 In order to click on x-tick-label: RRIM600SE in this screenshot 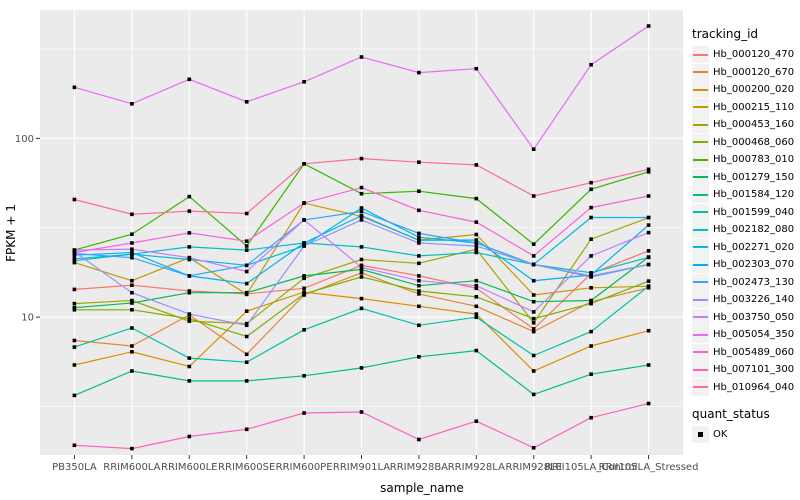, I will do `click(246, 467)`.